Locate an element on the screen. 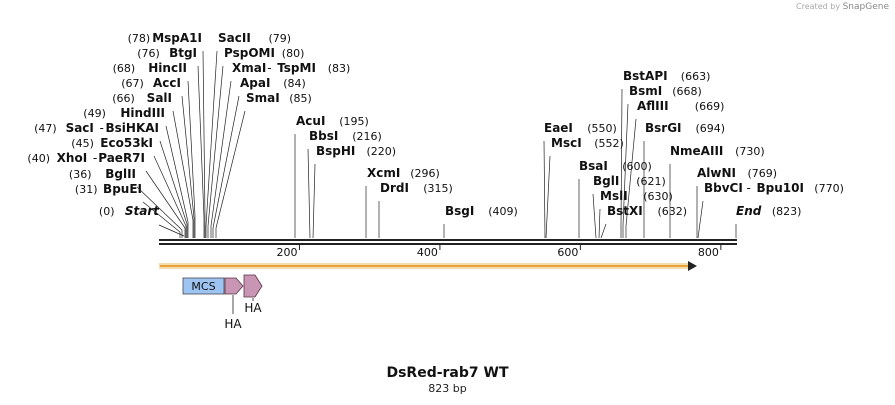 The height and width of the screenshot is (405, 895). orf-arrow-head is located at coordinates (692, 266).